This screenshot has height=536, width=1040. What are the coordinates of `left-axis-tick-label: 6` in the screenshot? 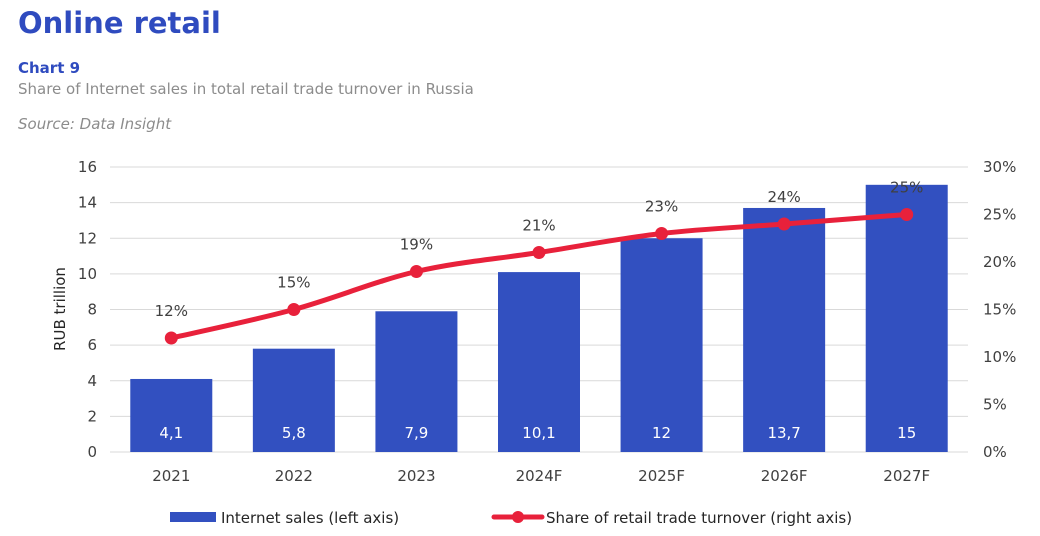 It's located at (92, 345).